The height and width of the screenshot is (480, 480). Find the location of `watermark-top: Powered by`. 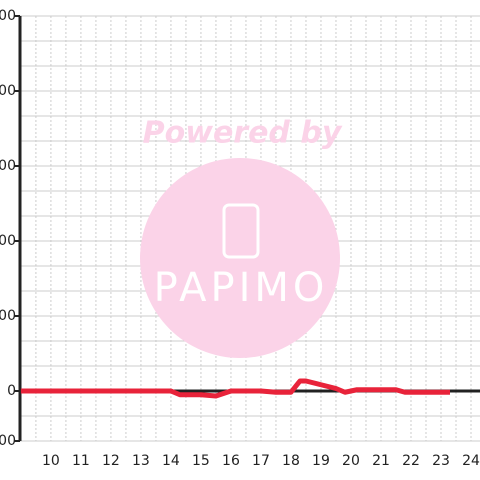

watermark-top: Powered by is located at coordinates (243, 133).